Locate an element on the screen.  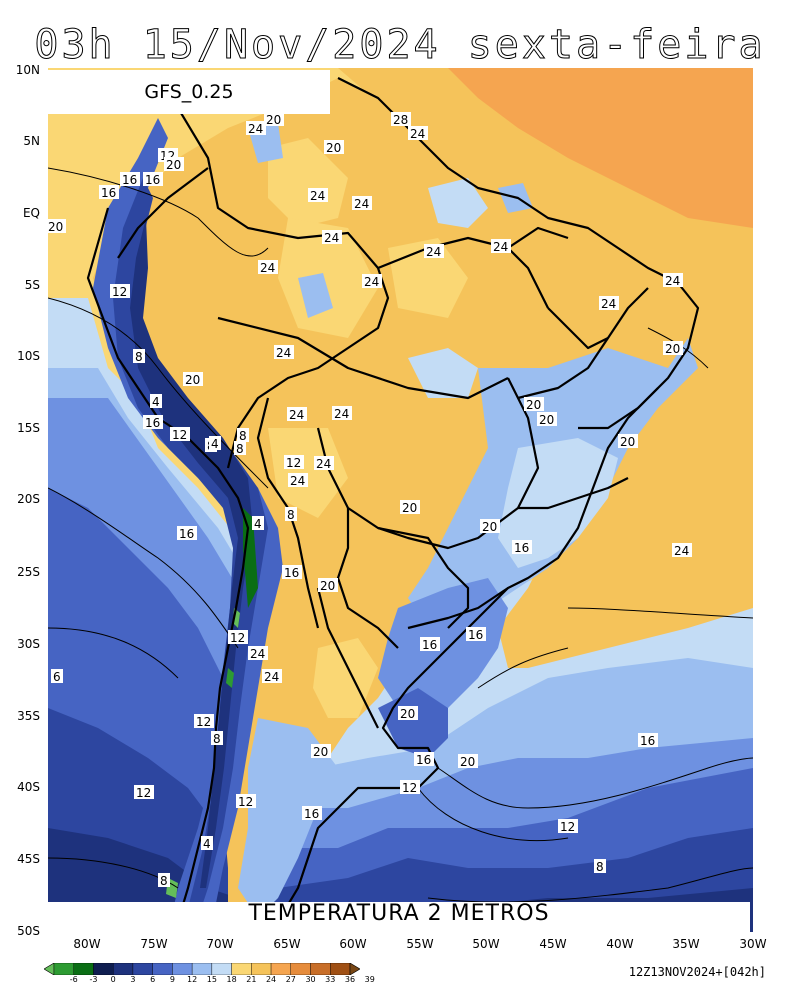
lat-tick: 15S is located at coordinates (28, 428).